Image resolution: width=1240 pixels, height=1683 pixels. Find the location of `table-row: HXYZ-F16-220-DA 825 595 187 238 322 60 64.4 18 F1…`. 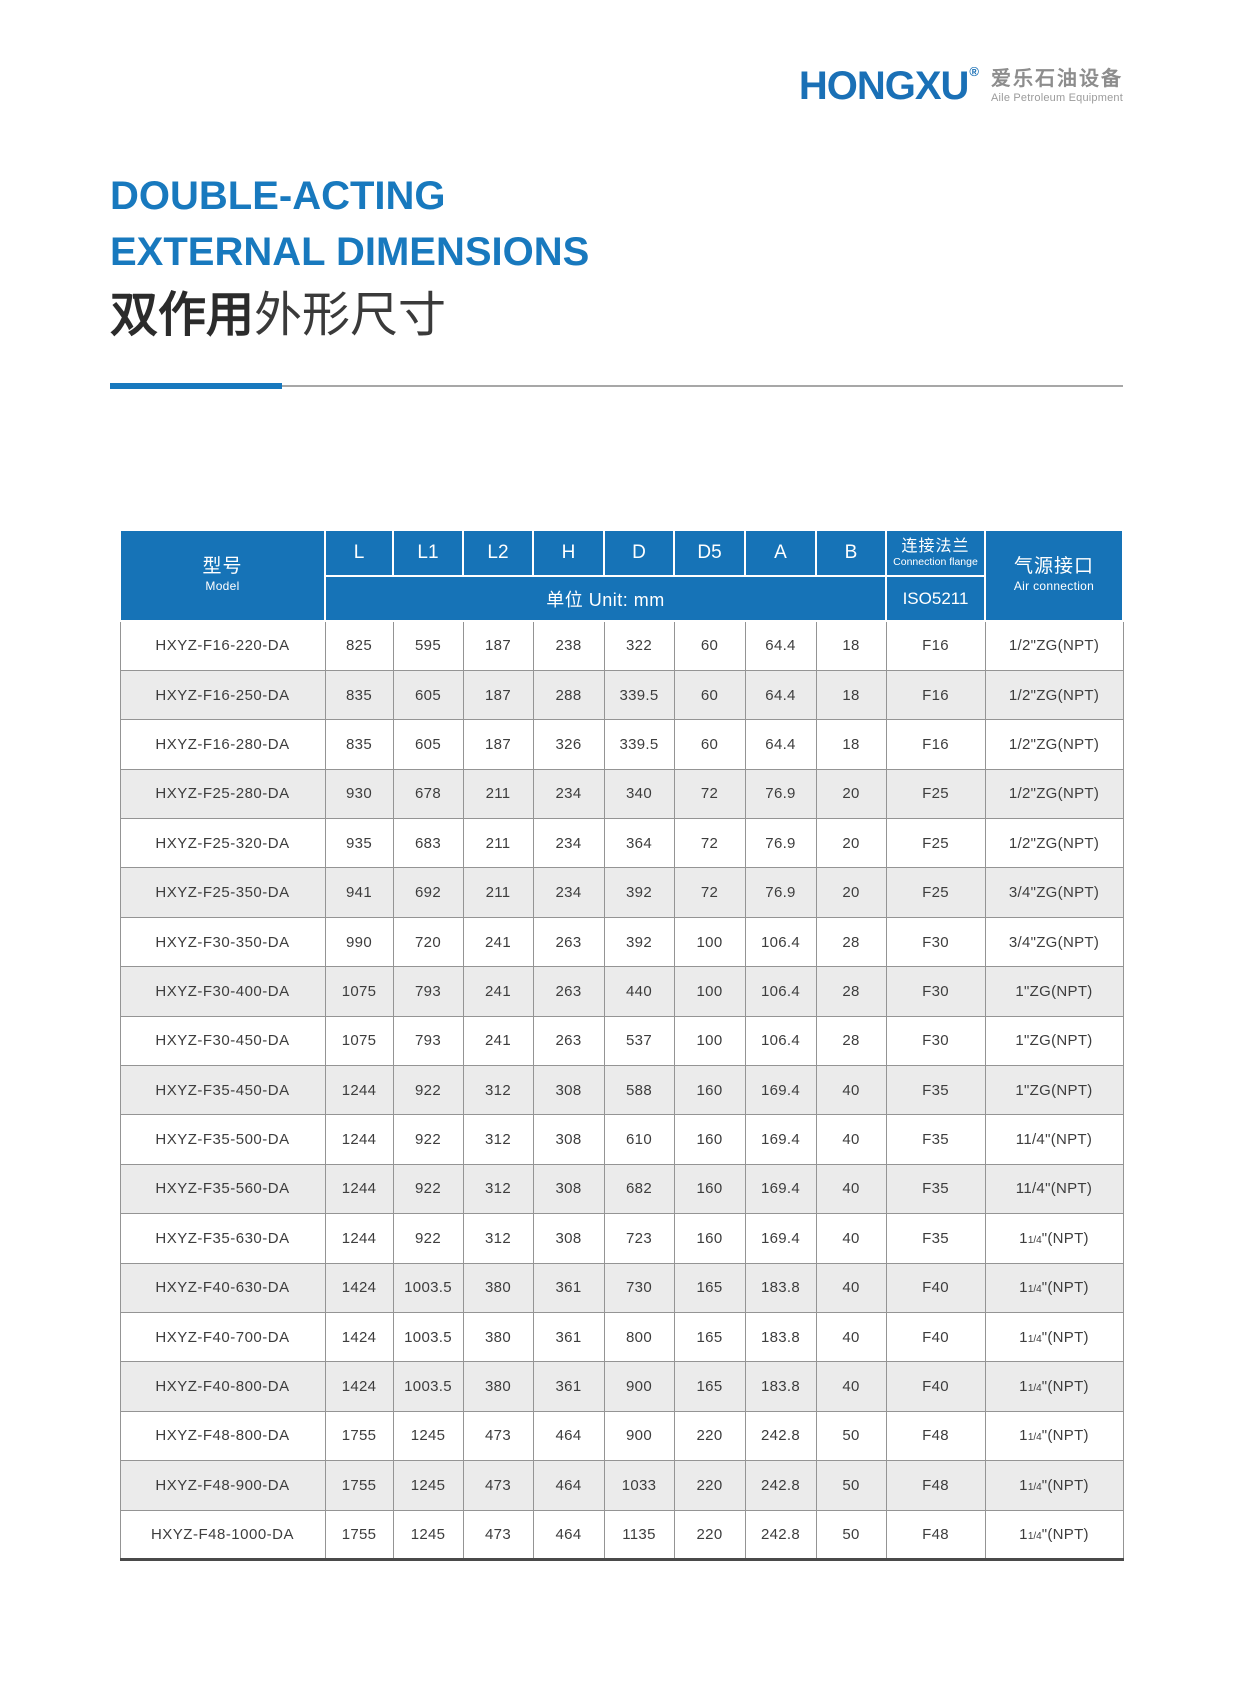

table-row: HXYZ-F16-220-DA 825 595 187 238 322 60 64.4 18 F1… is located at coordinates (621, 645).